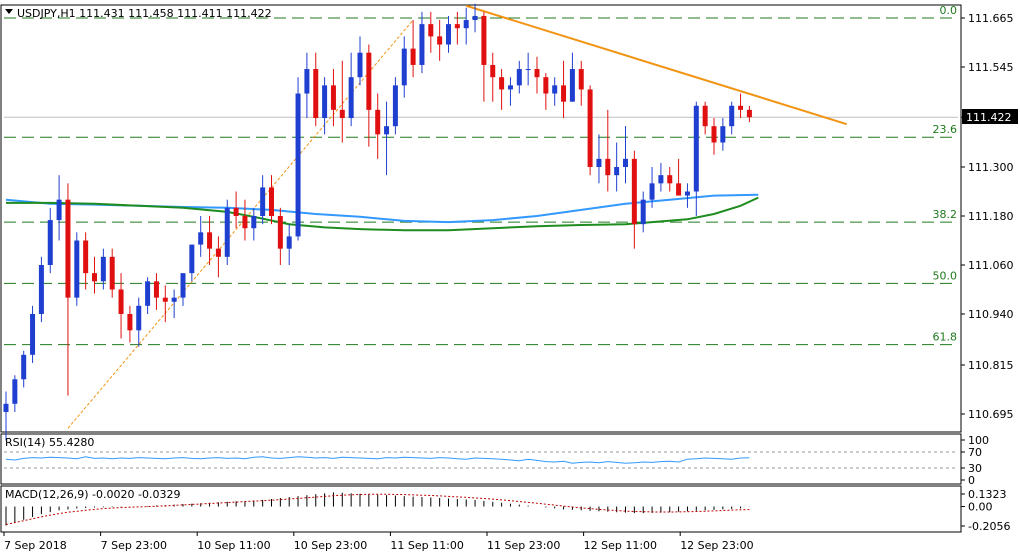 This screenshot has height=556, width=1020. What do you see at coordinates (978, 440) in the screenshot?
I see `rsi-y-tick-label: 100` at bounding box center [978, 440].